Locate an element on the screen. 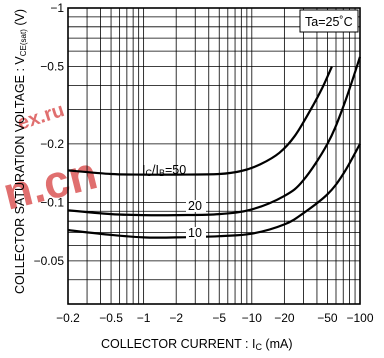 The width and height of the screenshot is (384, 358). x-tick-labels: −0.2 −0.5 −1 −2 −5 −10 −20 −50 −100 is located at coordinates (215, 318).